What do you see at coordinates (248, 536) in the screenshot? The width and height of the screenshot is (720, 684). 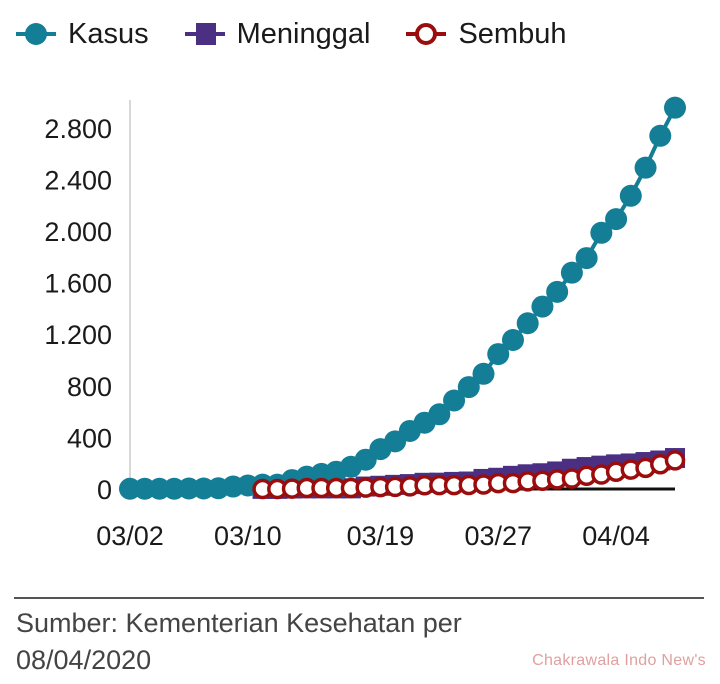 I see `x-tick-label: 03/10` at bounding box center [248, 536].